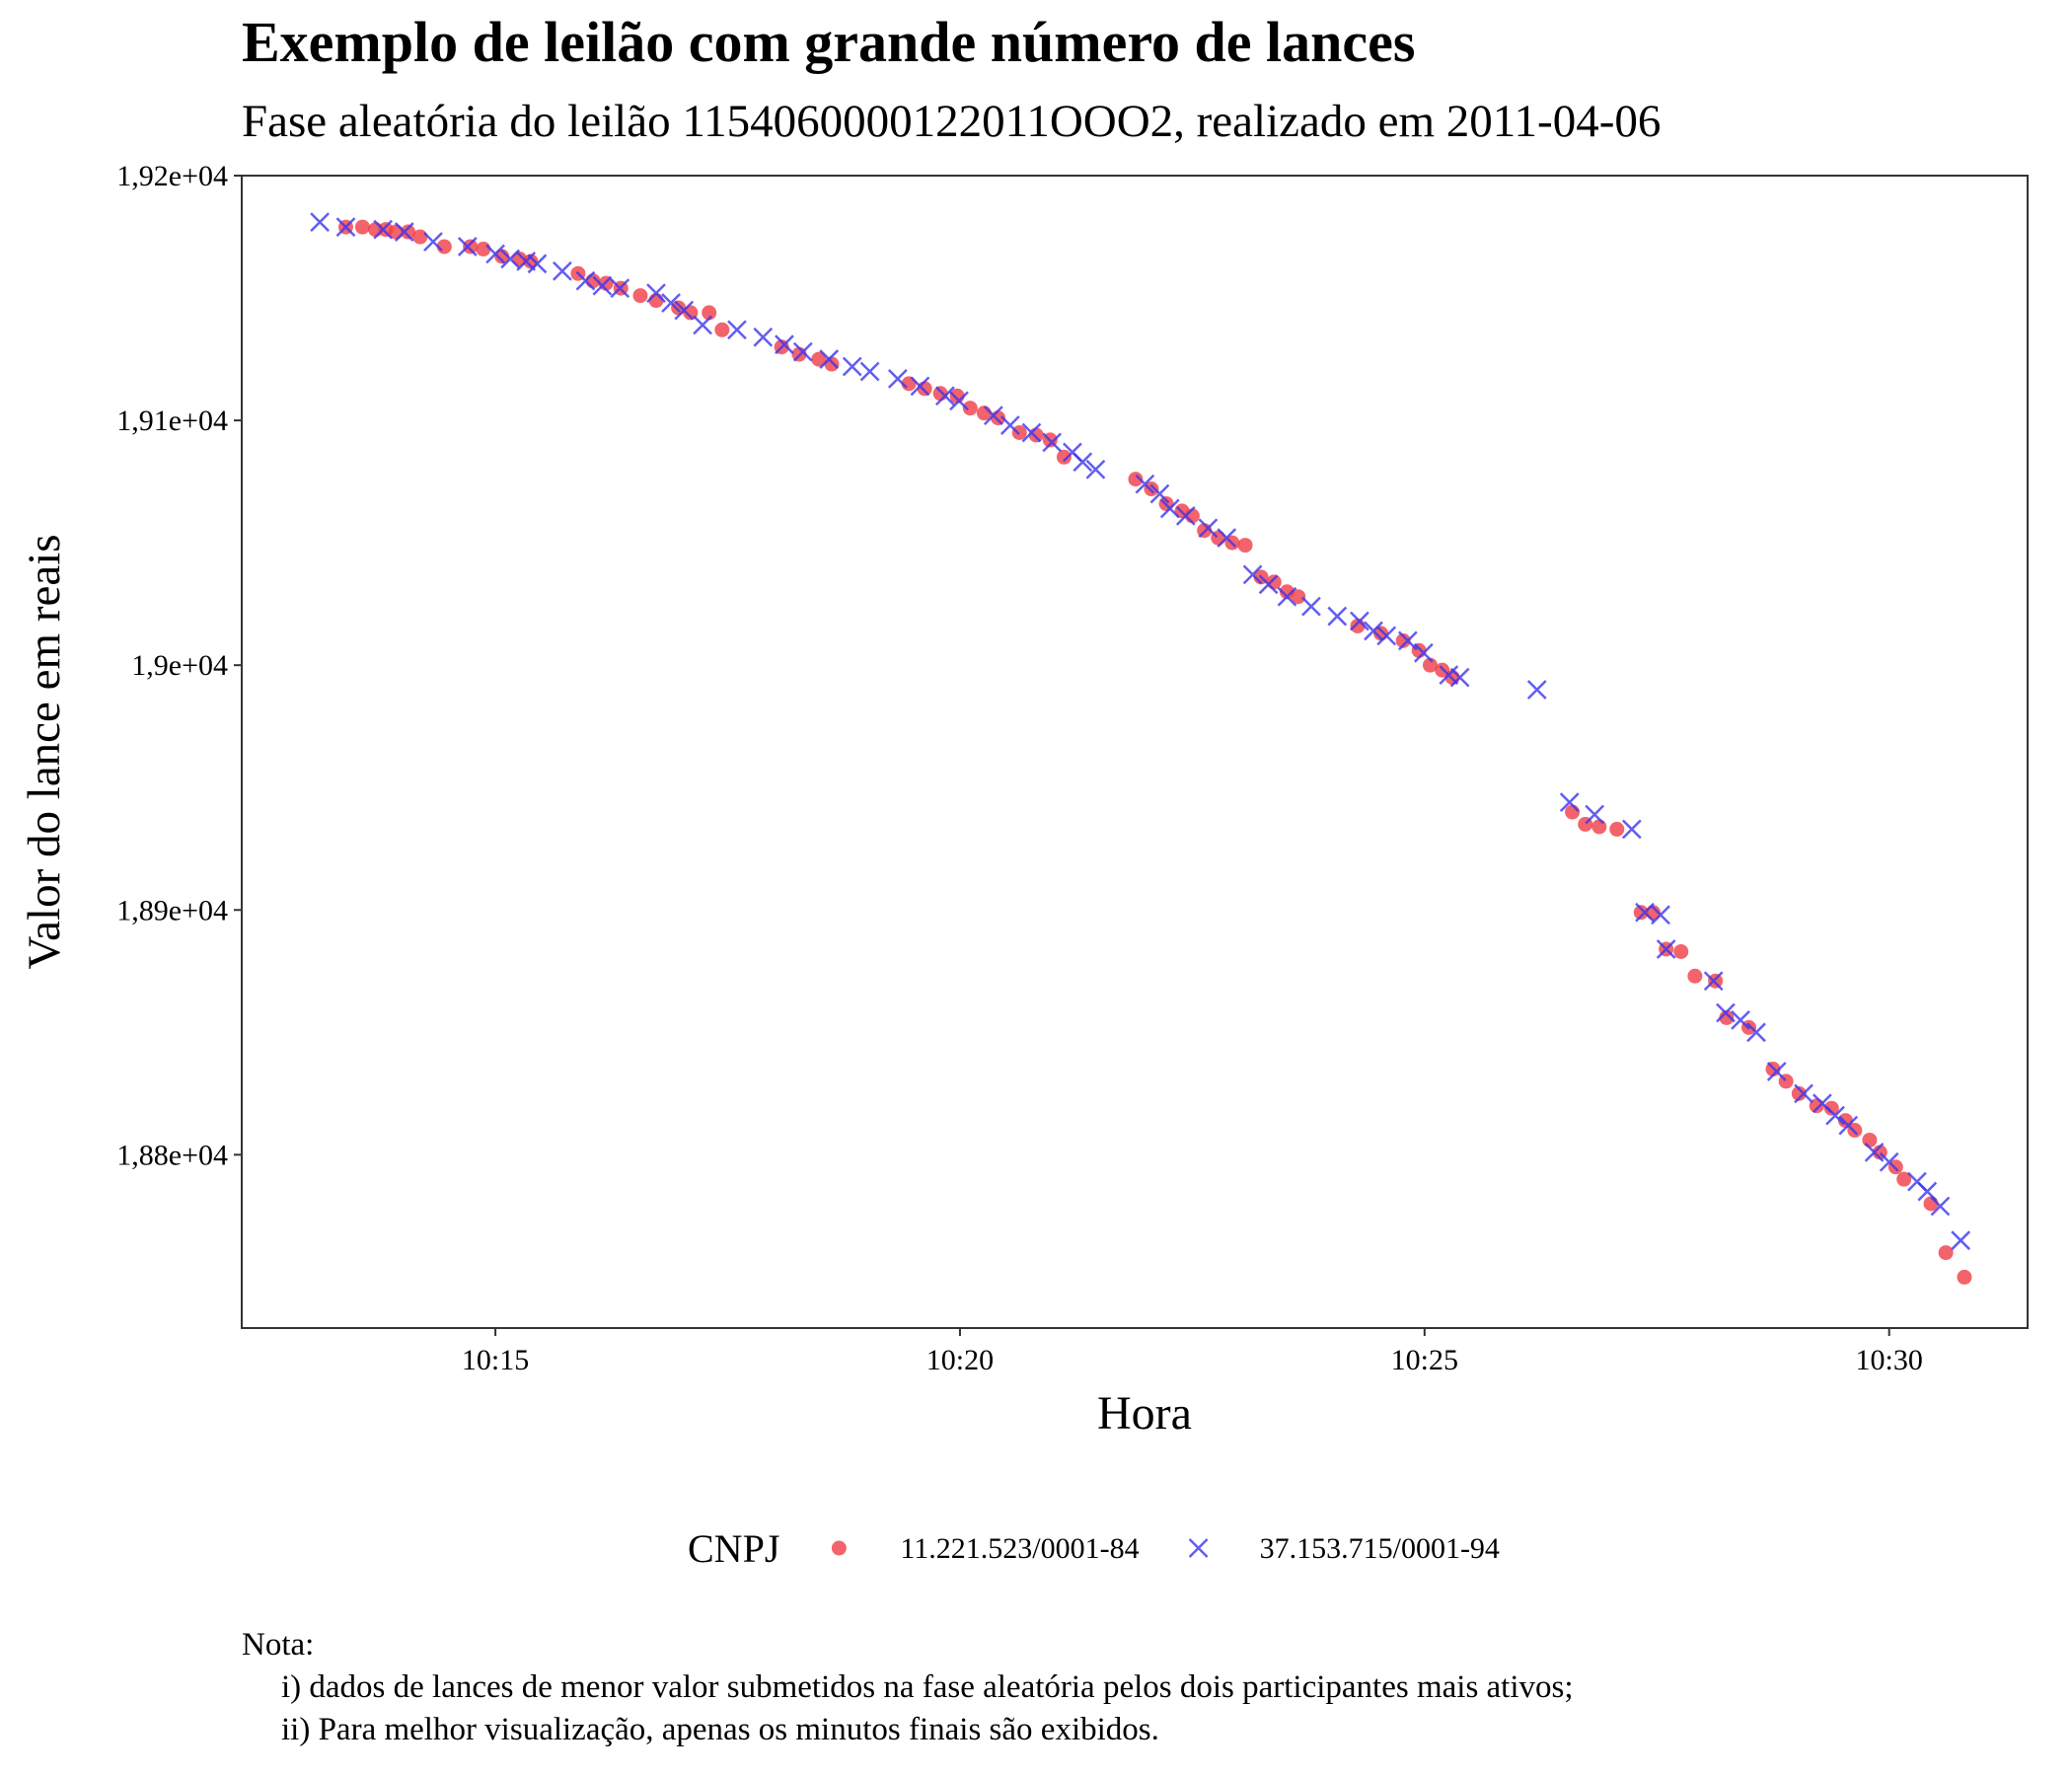  What do you see at coordinates (172, 1155) in the screenshot?
I see `y-tick-label: 1,88e+04` at bounding box center [172, 1155].